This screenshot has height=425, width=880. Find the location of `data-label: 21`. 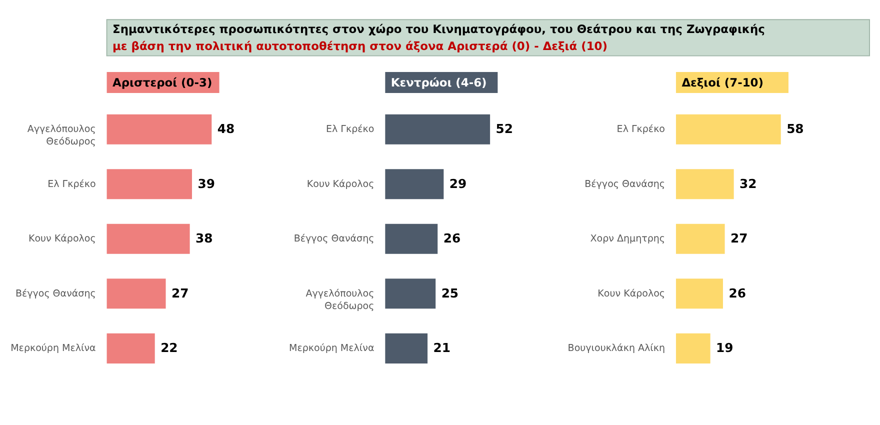

data-label: 21 is located at coordinates (441, 348).